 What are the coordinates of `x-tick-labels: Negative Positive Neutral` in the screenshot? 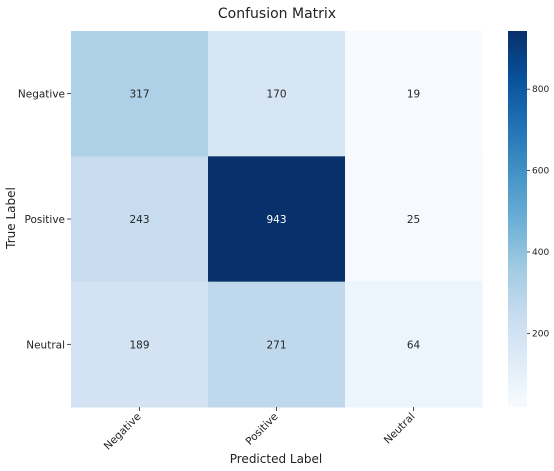 It's located at (260, 429).